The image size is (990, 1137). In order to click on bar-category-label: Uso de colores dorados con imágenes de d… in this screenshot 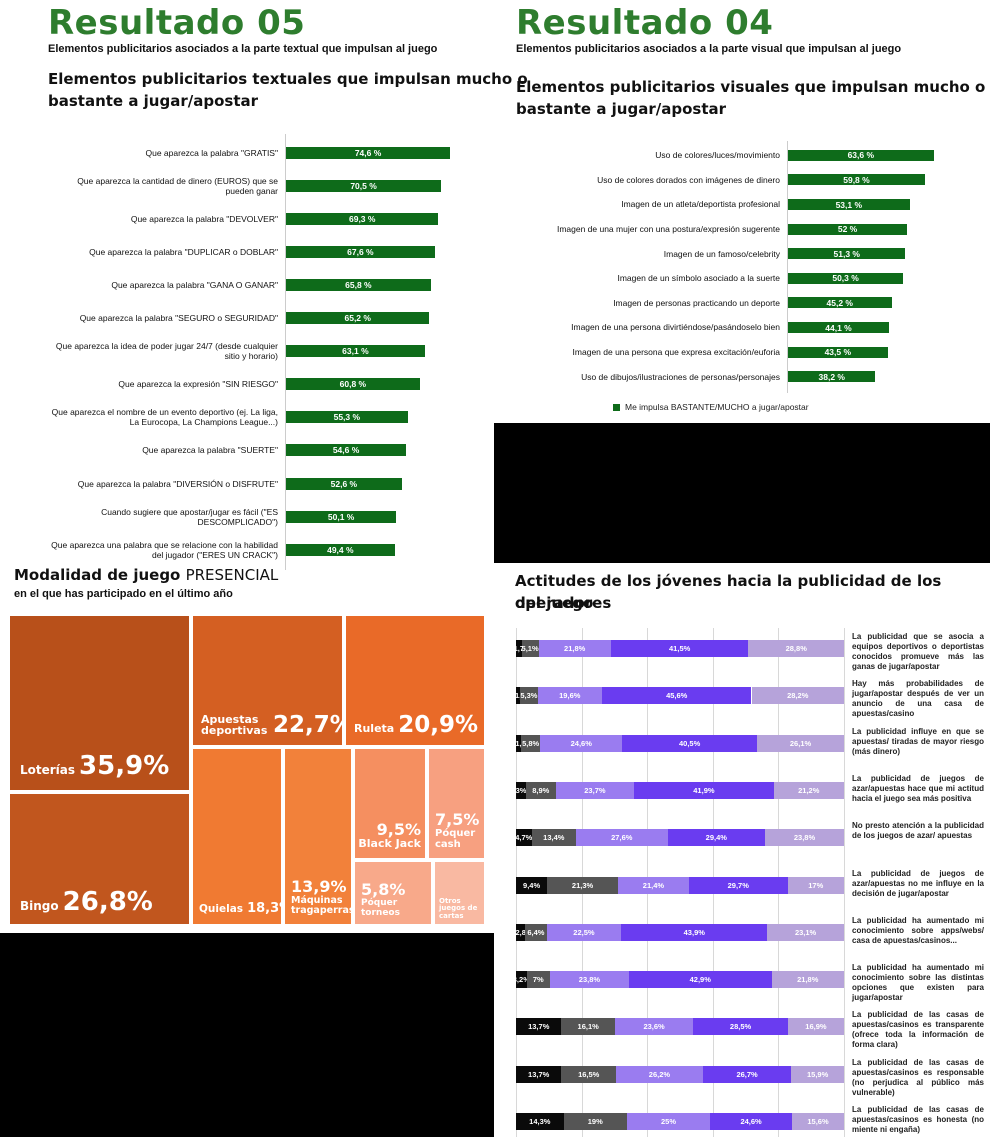, I will do `click(688, 179)`.